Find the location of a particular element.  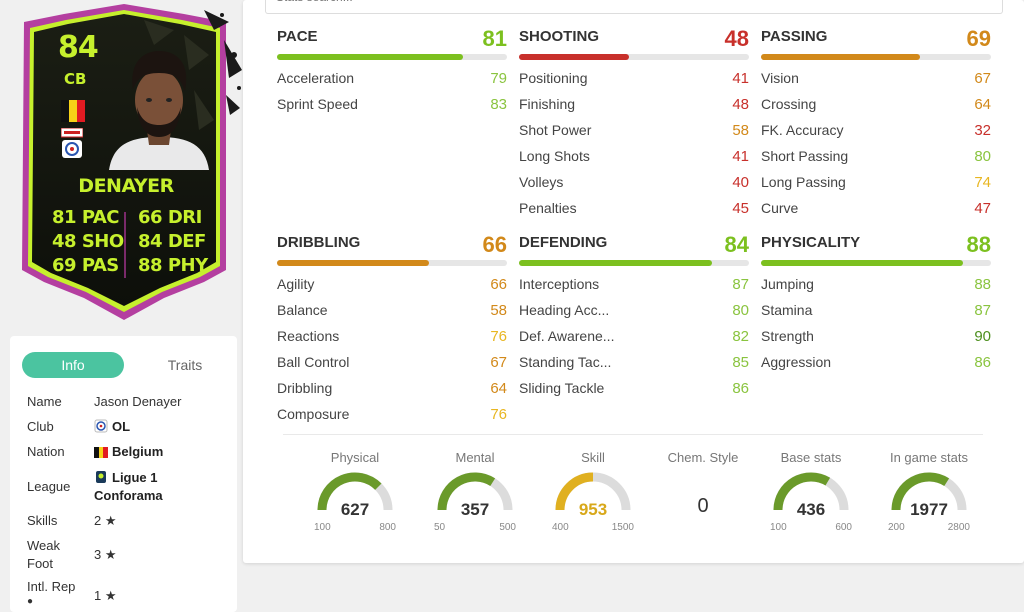

substat-name: Ball Control is located at coordinates (313, 362).